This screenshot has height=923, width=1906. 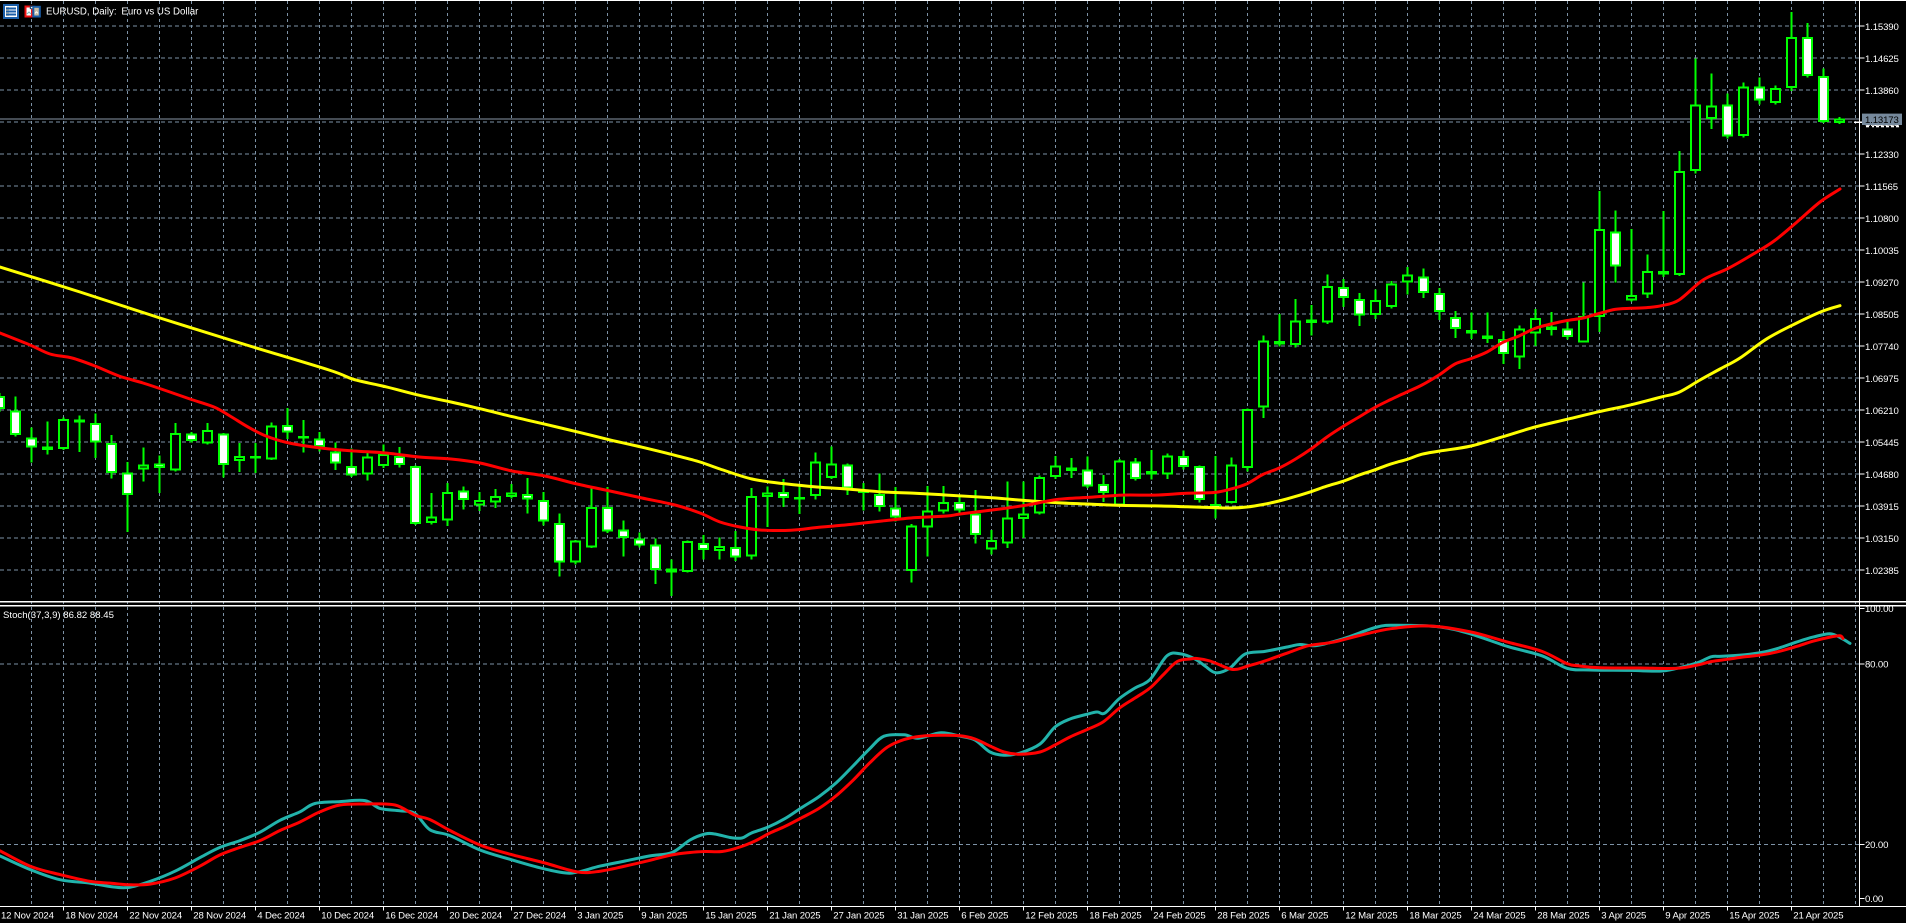 I want to click on svg-text: 21 Jan 2025, so click(x=794, y=916).